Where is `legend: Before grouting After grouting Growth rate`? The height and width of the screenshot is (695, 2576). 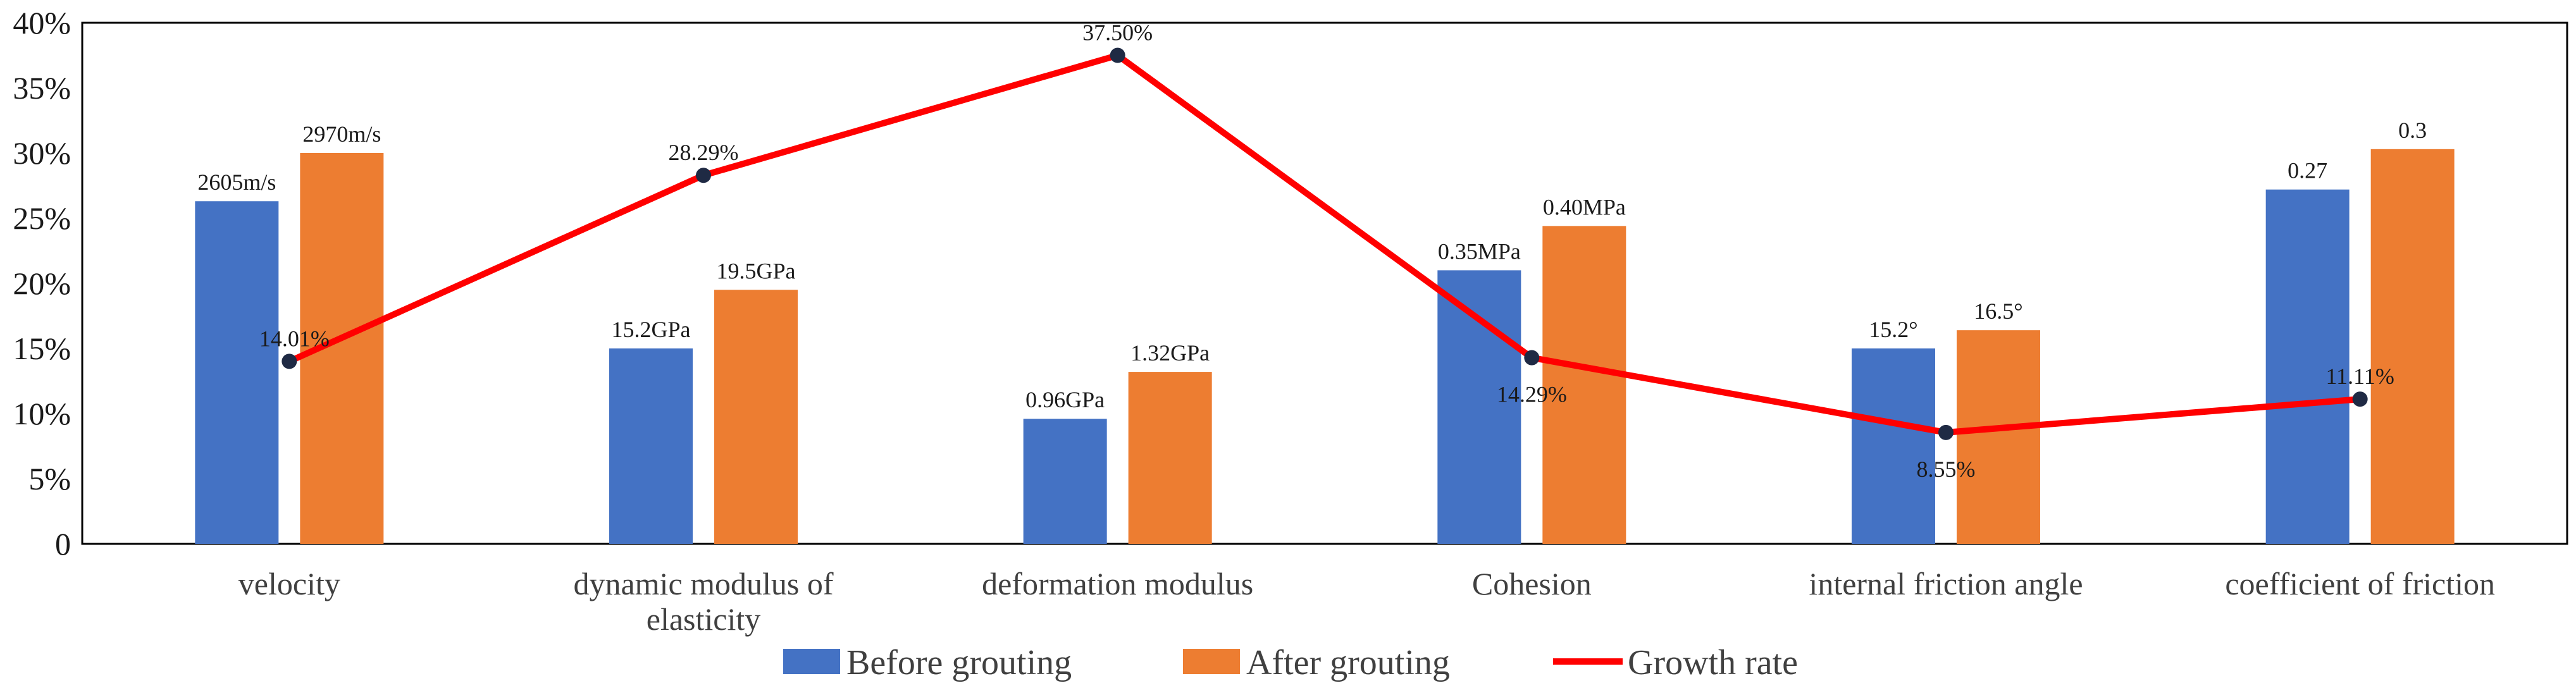 legend: Before grouting After grouting Growth rate is located at coordinates (1291, 662).